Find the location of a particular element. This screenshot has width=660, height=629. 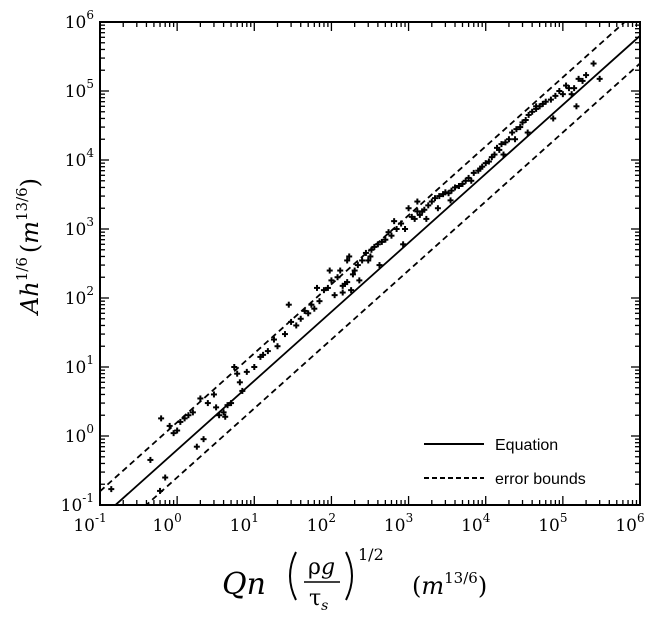

svg-text: (m13/6) is located at coordinates (449, 584).